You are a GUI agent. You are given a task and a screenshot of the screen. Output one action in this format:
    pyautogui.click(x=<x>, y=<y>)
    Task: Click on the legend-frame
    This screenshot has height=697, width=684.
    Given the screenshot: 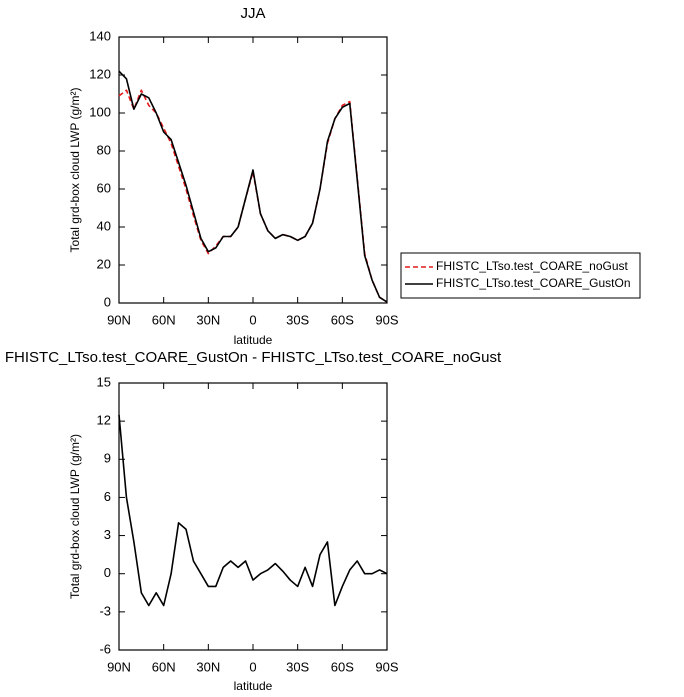 What is the action you would take?
    pyautogui.click(x=520, y=275)
    